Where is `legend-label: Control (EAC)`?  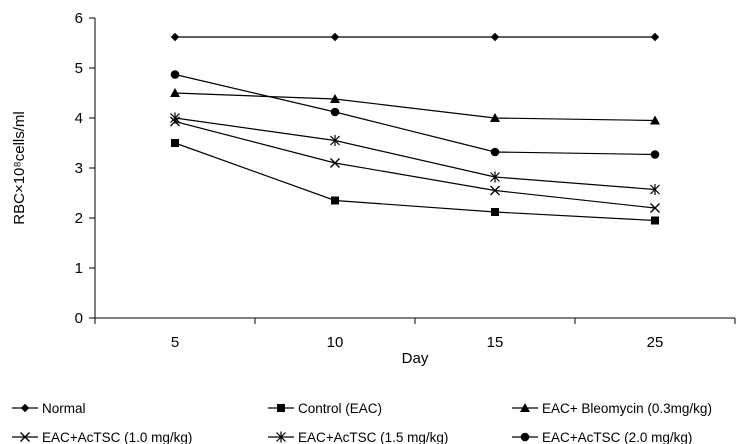 legend-label: Control (EAC) is located at coordinates (340, 408).